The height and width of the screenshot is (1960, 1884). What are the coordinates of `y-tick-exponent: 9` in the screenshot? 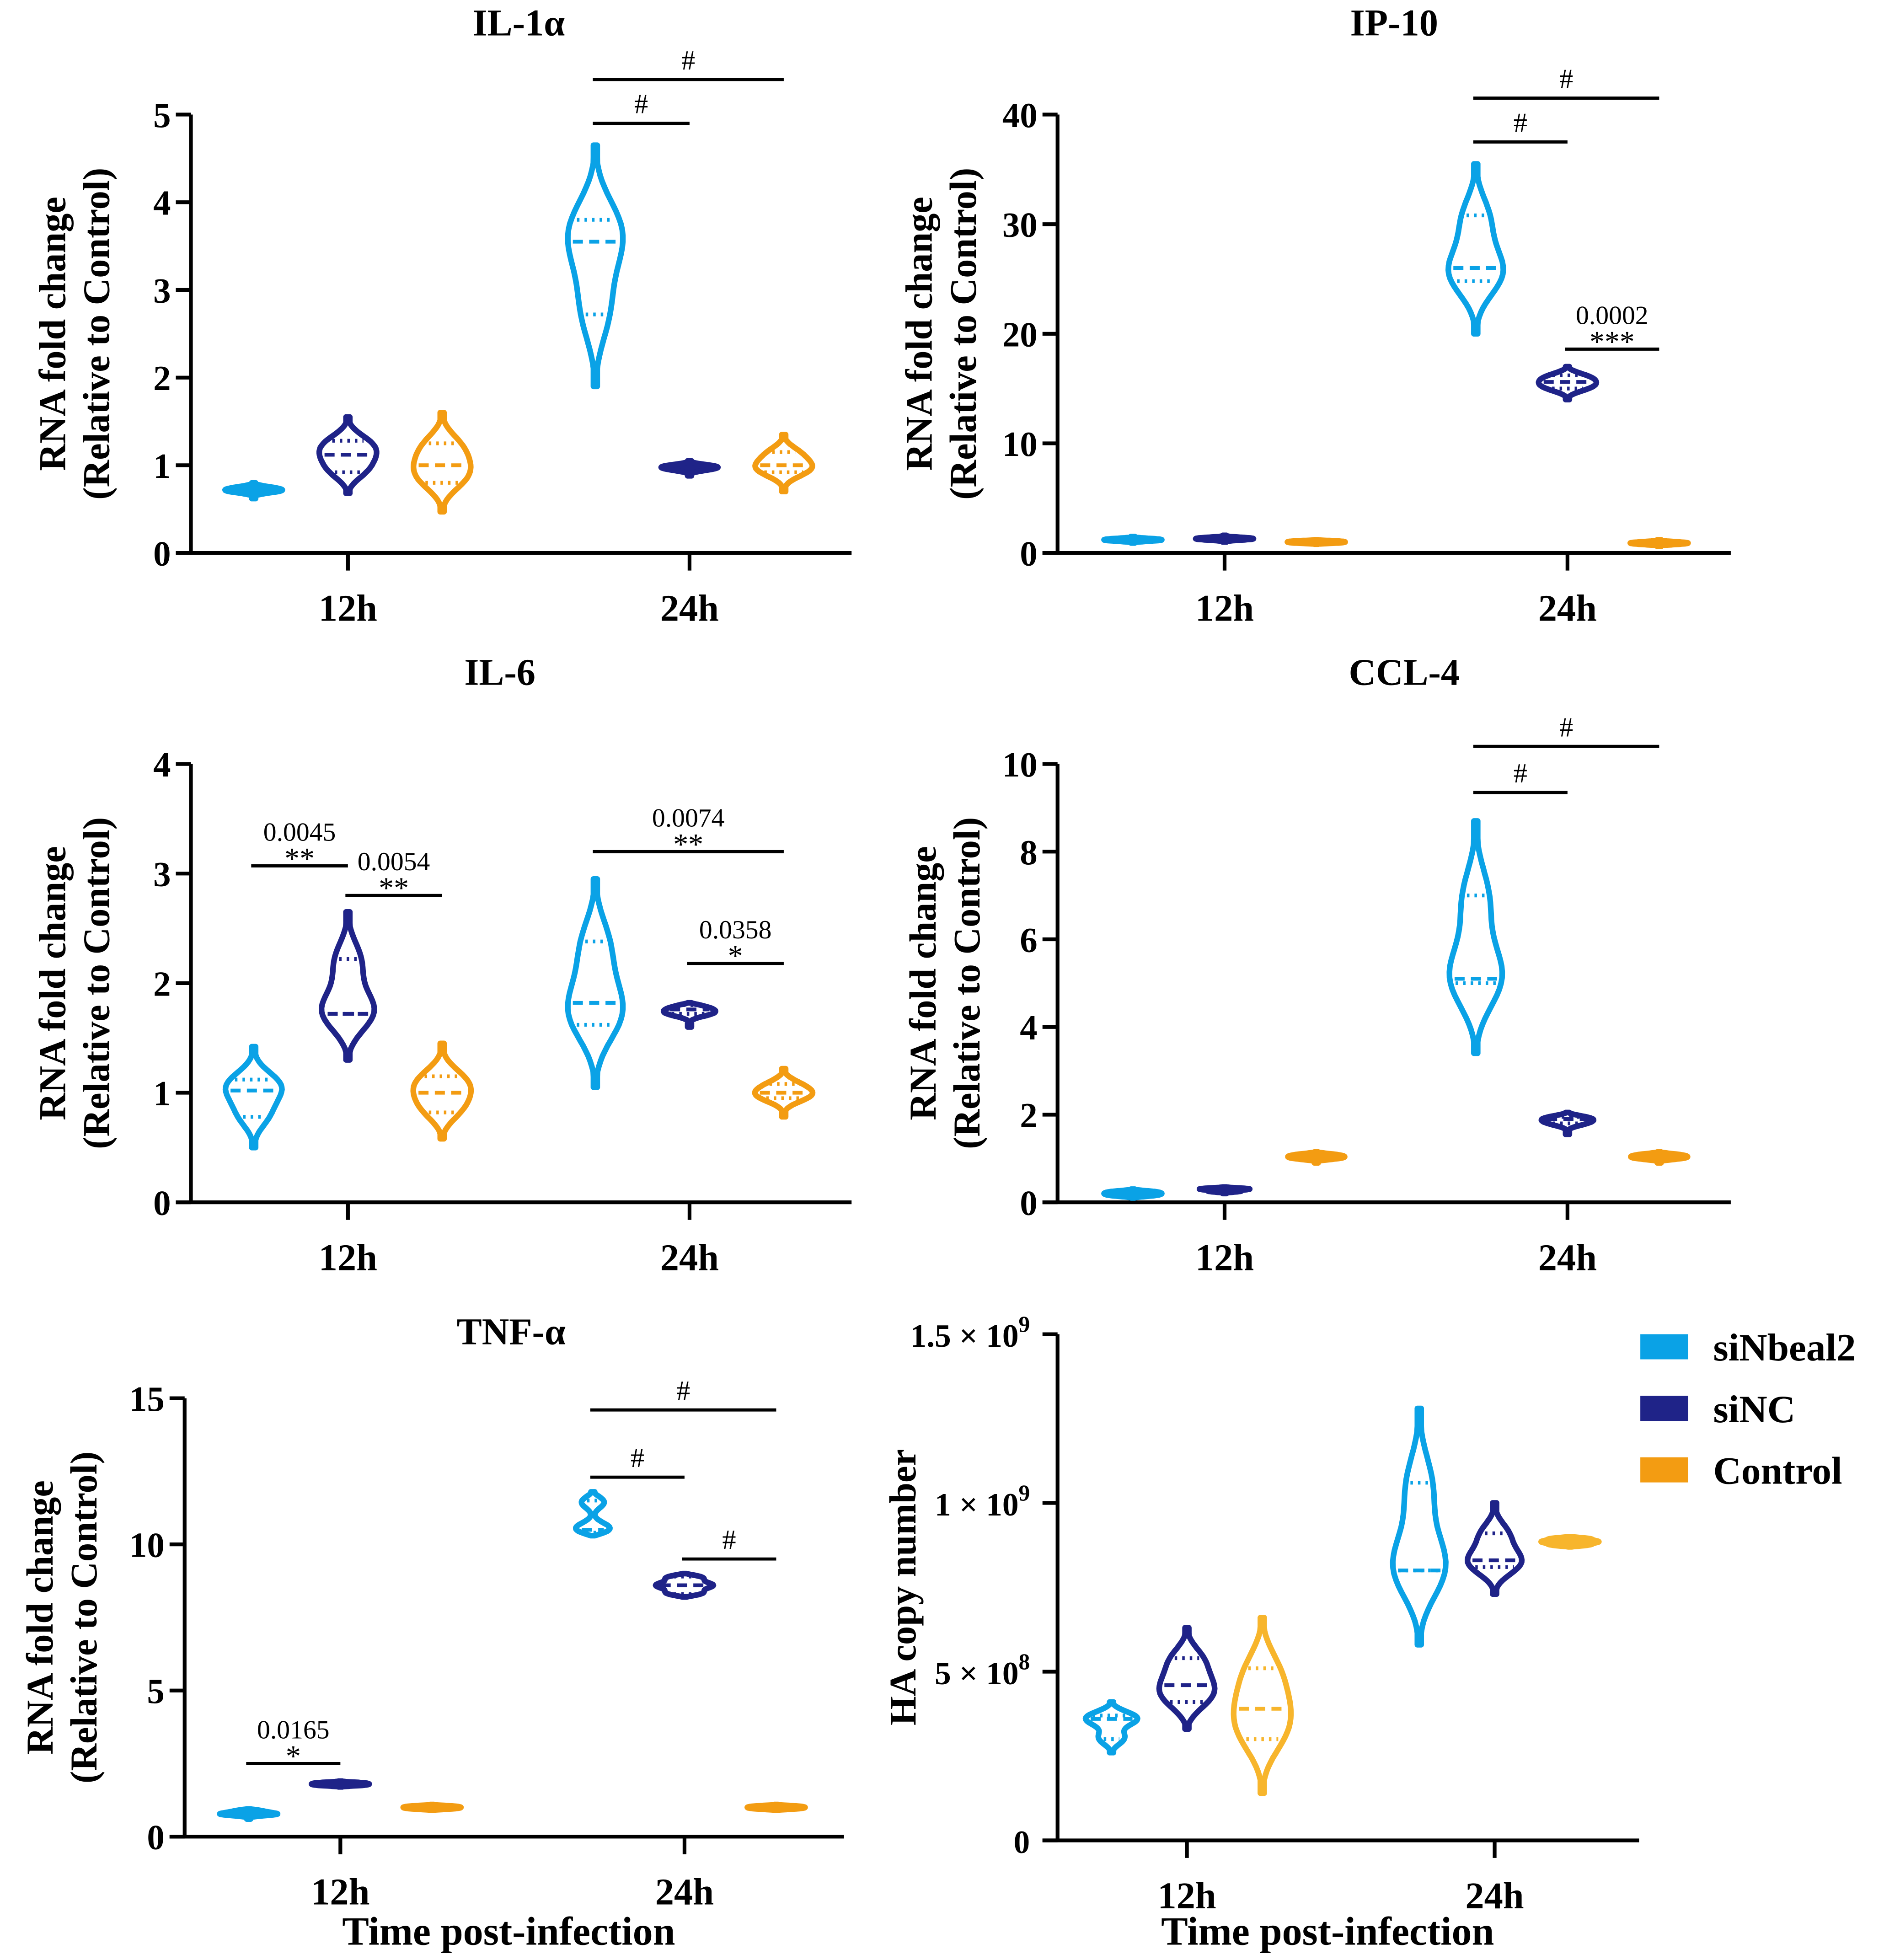 It's located at (1024, 1324).